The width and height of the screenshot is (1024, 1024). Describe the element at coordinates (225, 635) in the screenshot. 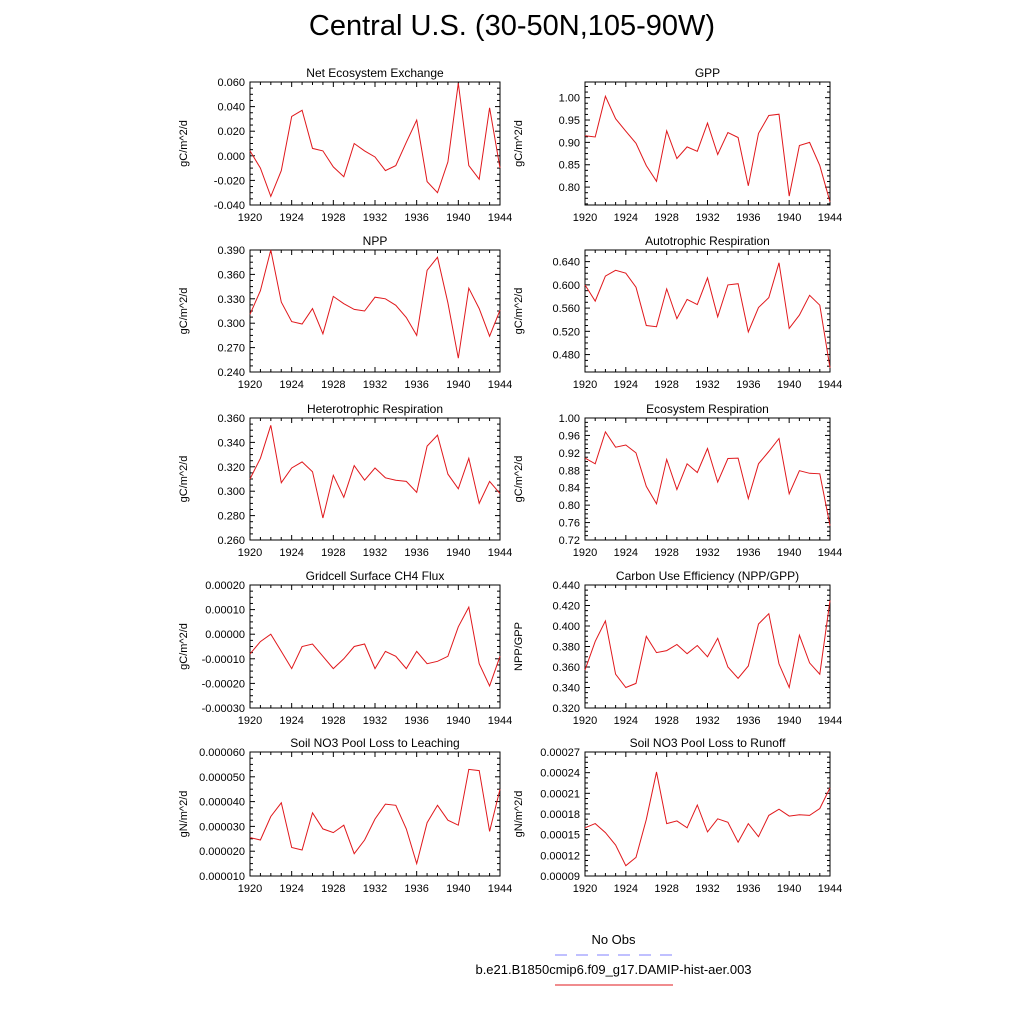

I see `y-tick-label: 0.00000` at that location.